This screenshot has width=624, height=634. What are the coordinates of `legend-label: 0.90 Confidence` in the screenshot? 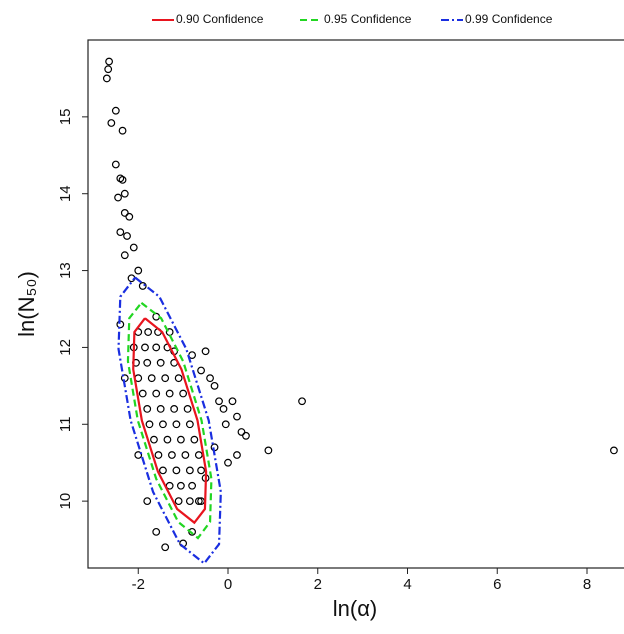 It's located at (220, 19).